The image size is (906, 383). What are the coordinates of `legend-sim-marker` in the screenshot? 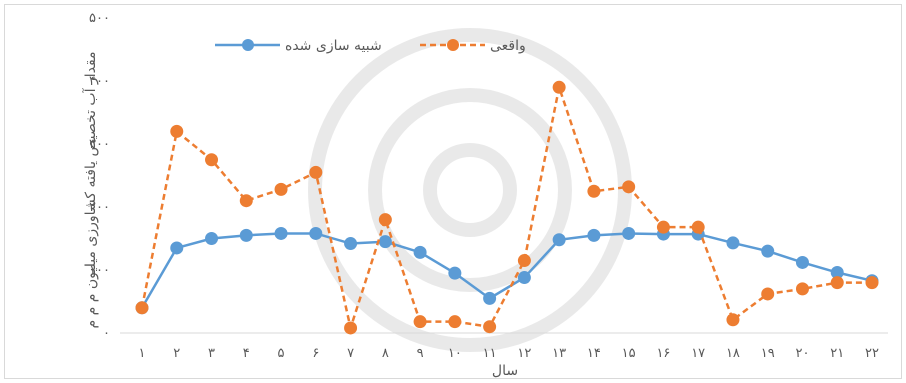 It's located at (248, 45).